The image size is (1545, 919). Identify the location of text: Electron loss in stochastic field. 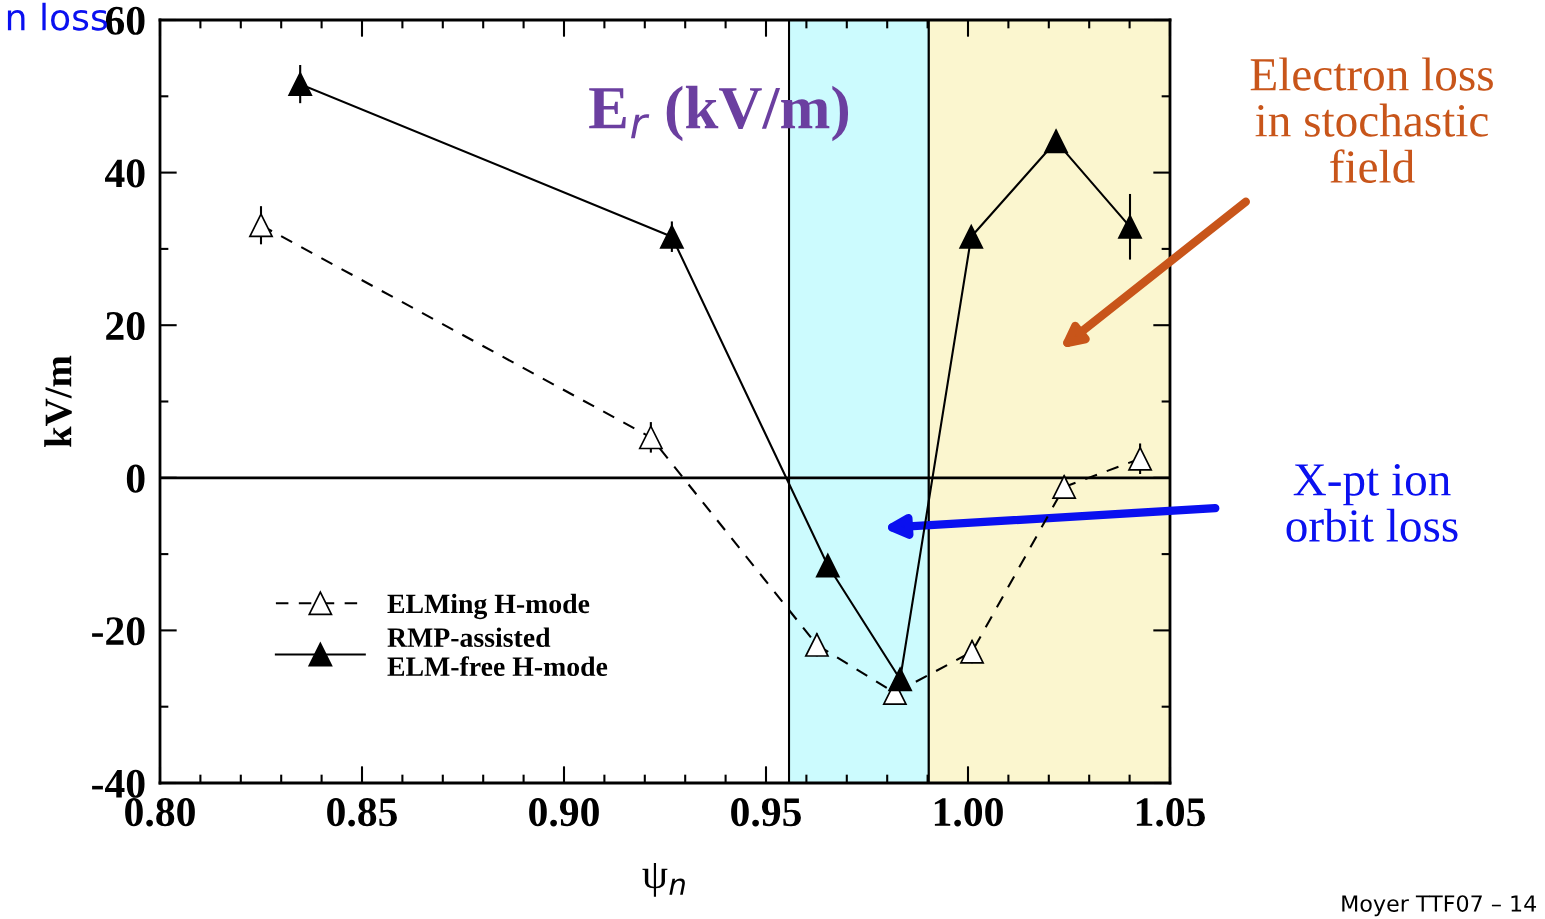
(1371, 120).